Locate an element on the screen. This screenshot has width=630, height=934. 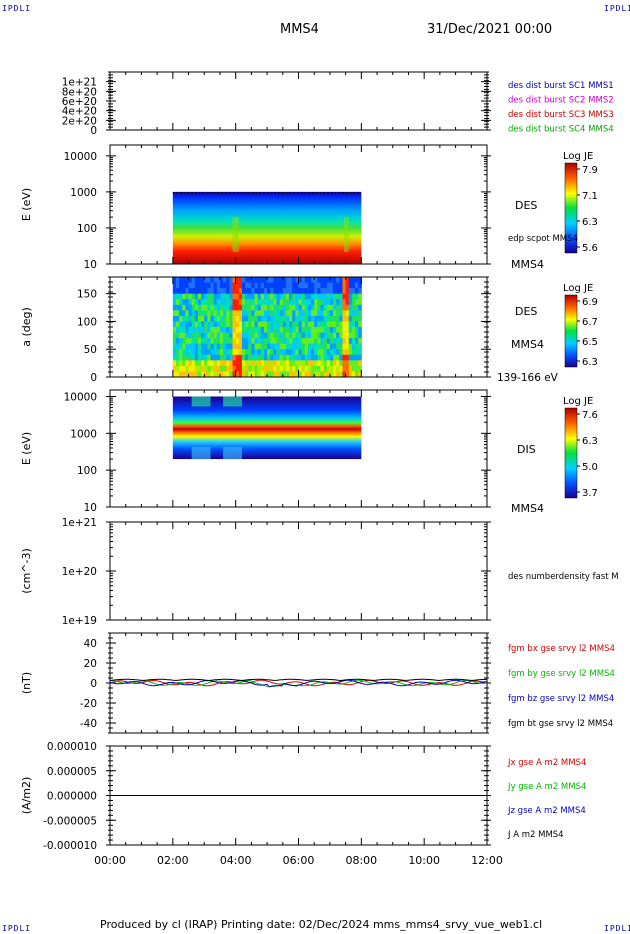
spacecraft-title: MMS4 is located at coordinates (299, 29).